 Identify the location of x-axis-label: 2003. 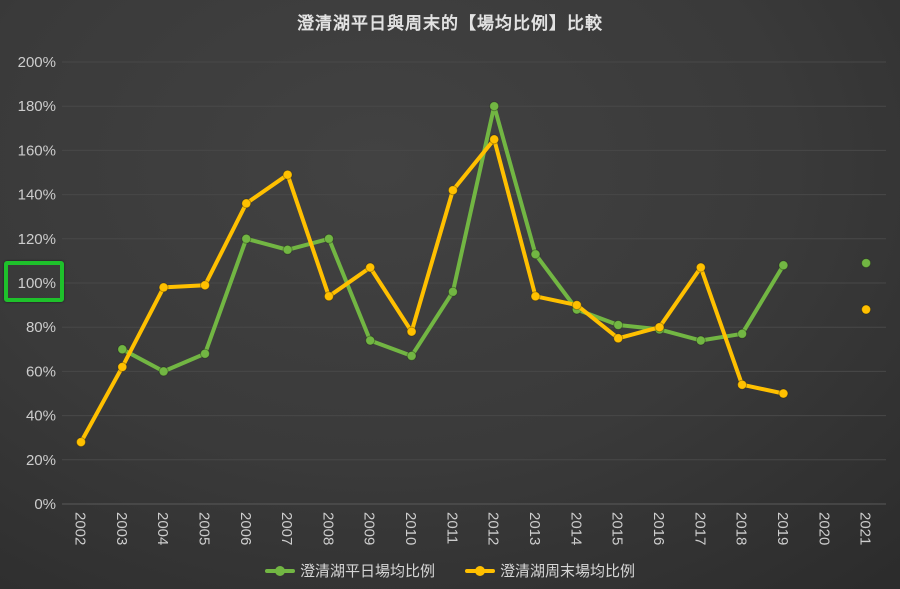
(121, 528).